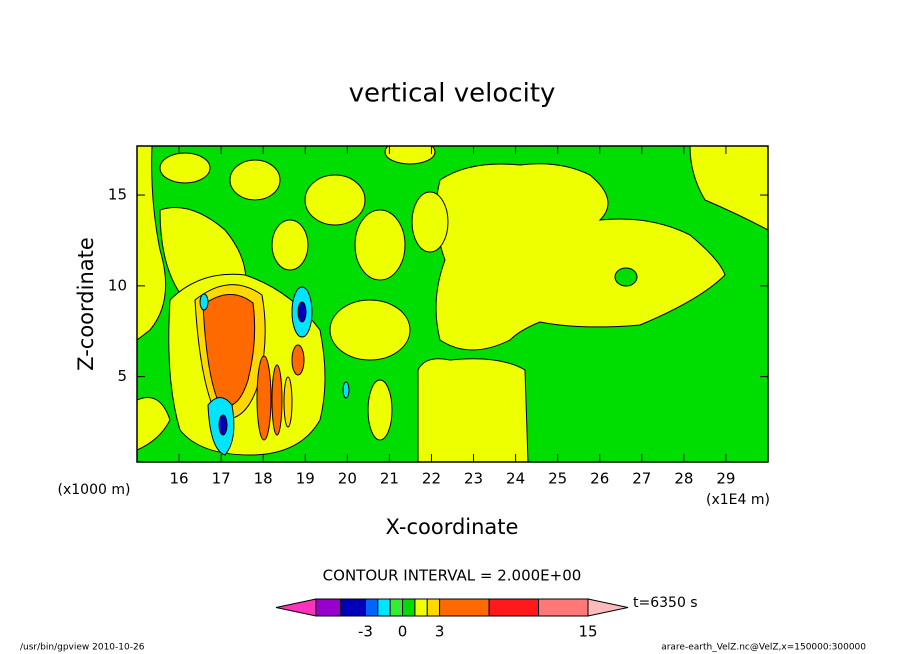 The width and height of the screenshot is (904, 654). Describe the element at coordinates (82, 648) in the screenshot. I see `footer-left: /usr/bin/gpview 2010-10-26` at that location.